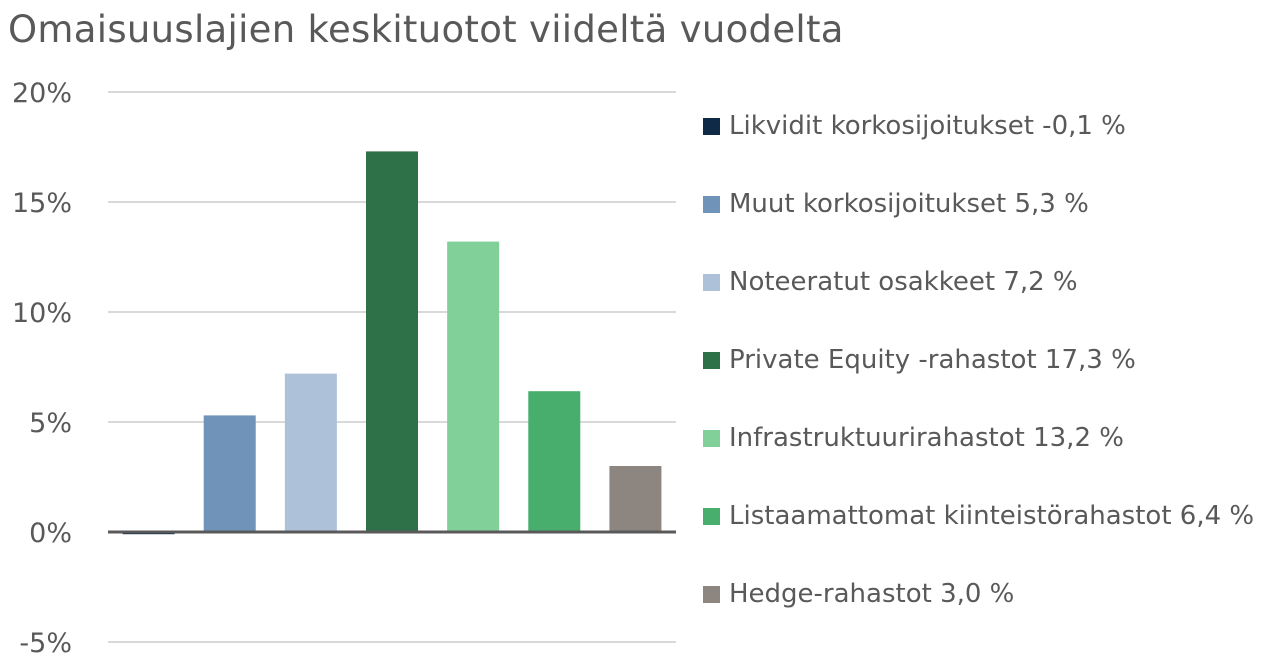 This screenshot has height=672, width=1288. What do you see at coordinates (42, 93) in the screenshot?
I see `y-tick-label: 20%` at bounding box center [42, 93].